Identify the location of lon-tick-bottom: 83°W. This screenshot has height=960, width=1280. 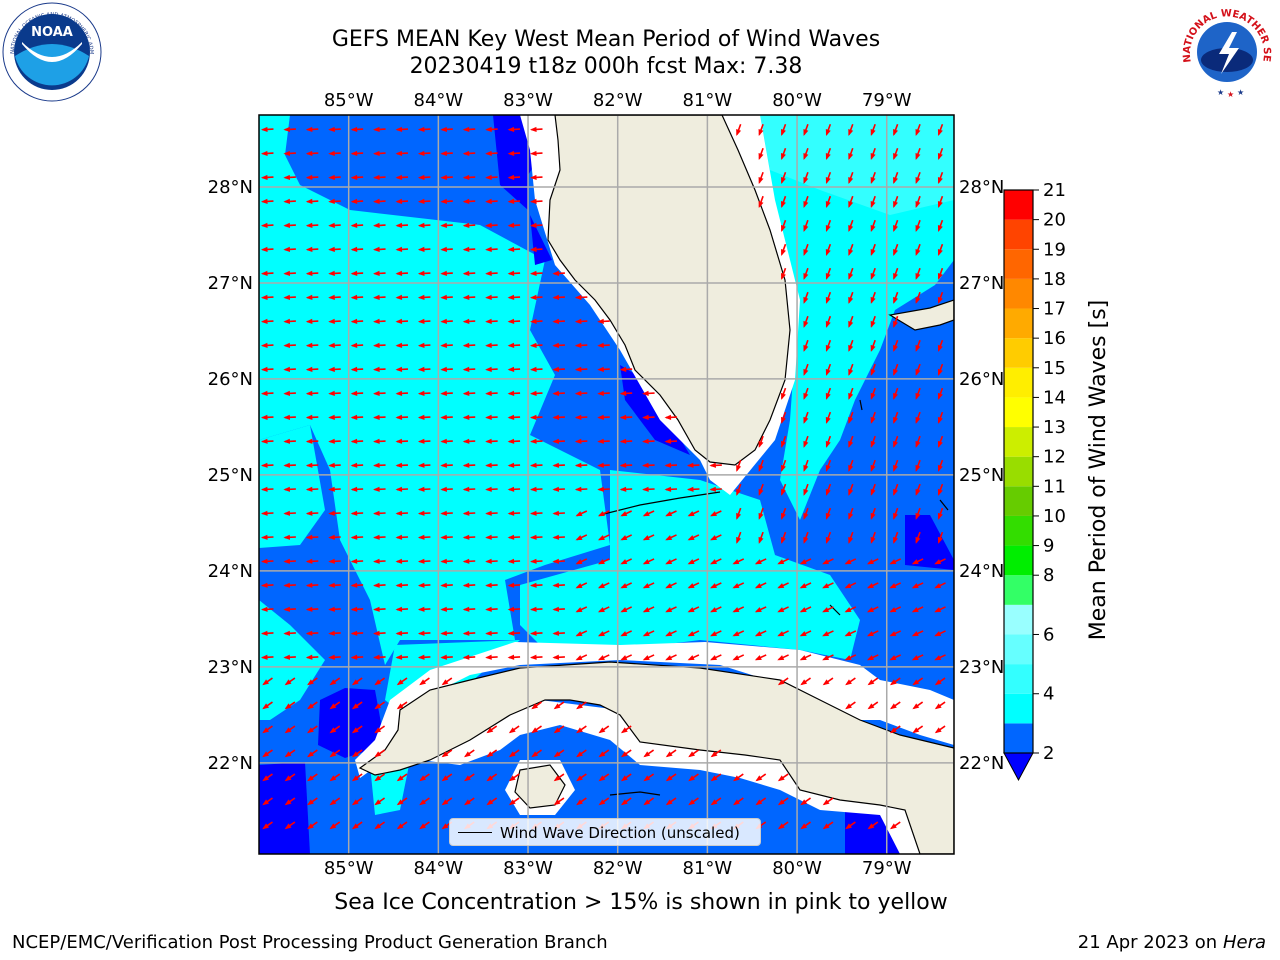
(528, 868).